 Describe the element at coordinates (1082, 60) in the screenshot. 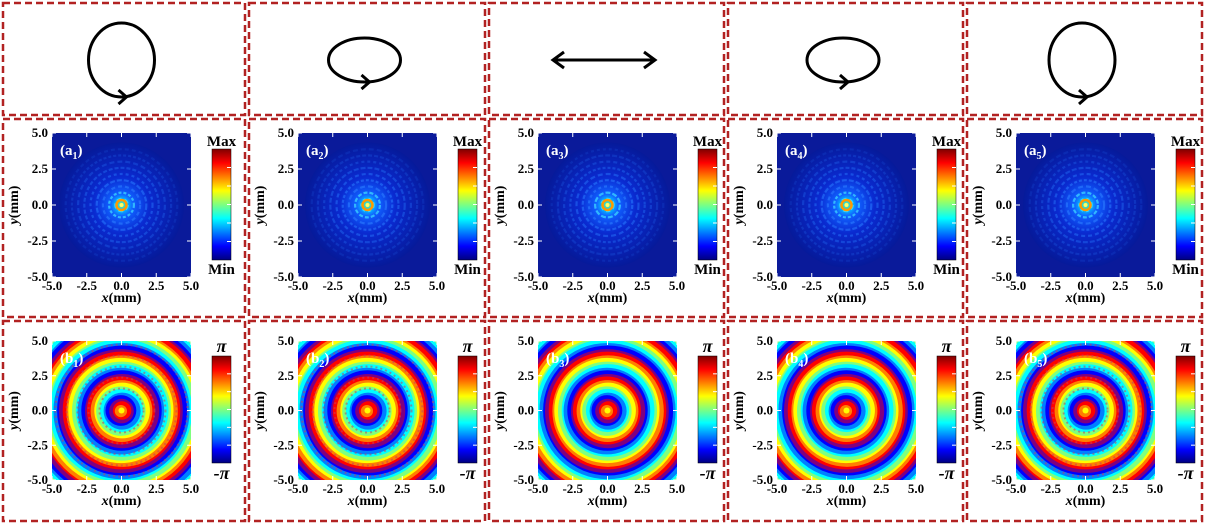

I see `circular-polarization-icon` at that location.